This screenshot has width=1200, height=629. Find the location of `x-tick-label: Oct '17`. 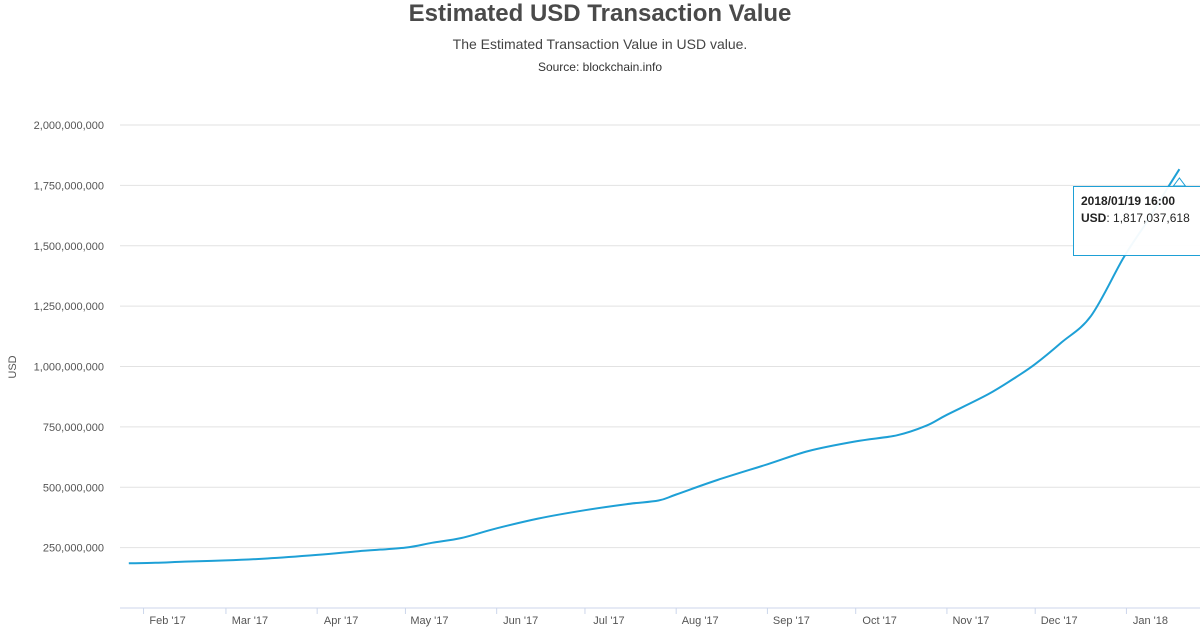

x-tick-label: Oct '17 is located at coordinates (879, 621).